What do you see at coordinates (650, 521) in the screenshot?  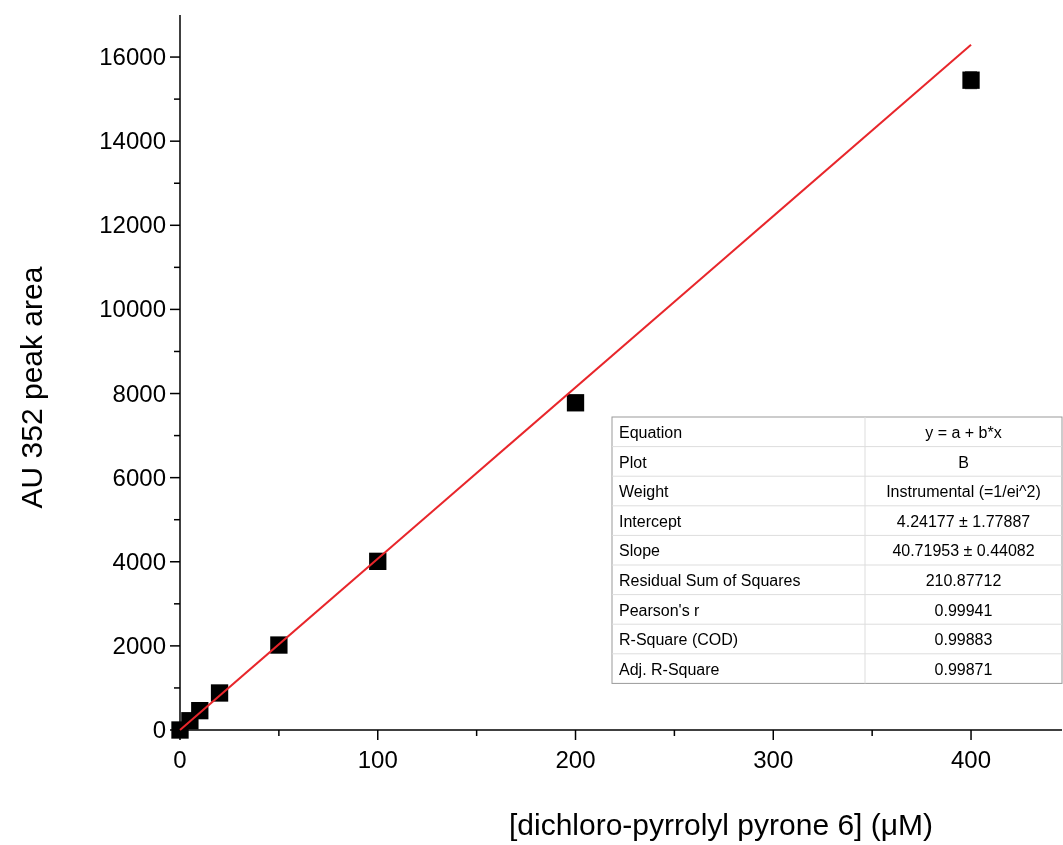 I see `annotation: Intercept` at bounding box center [650, 521].